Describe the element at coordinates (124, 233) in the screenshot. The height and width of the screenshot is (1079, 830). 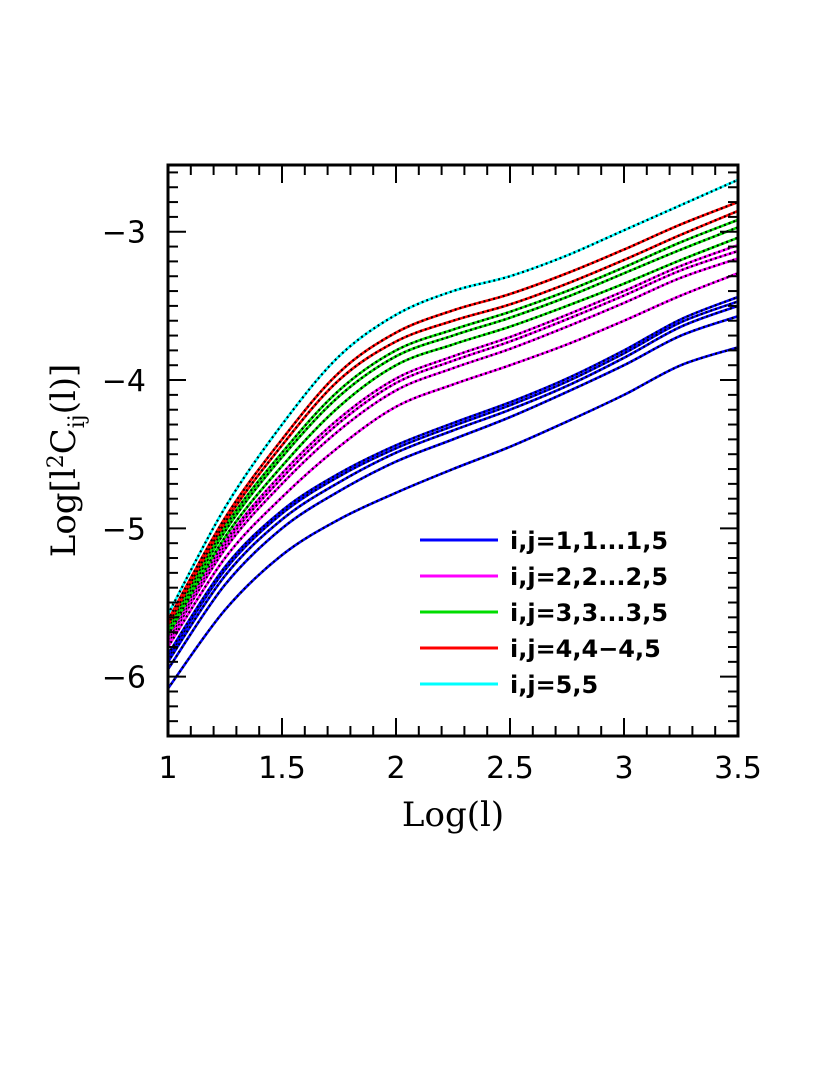
I see `y-tick-label: −3` at that location.